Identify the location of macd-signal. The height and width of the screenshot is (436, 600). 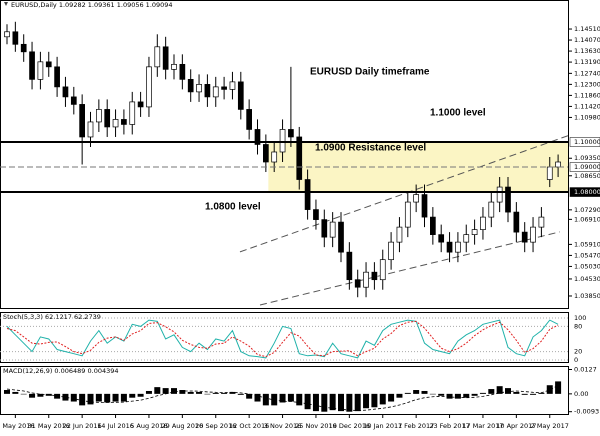
(282, 398).